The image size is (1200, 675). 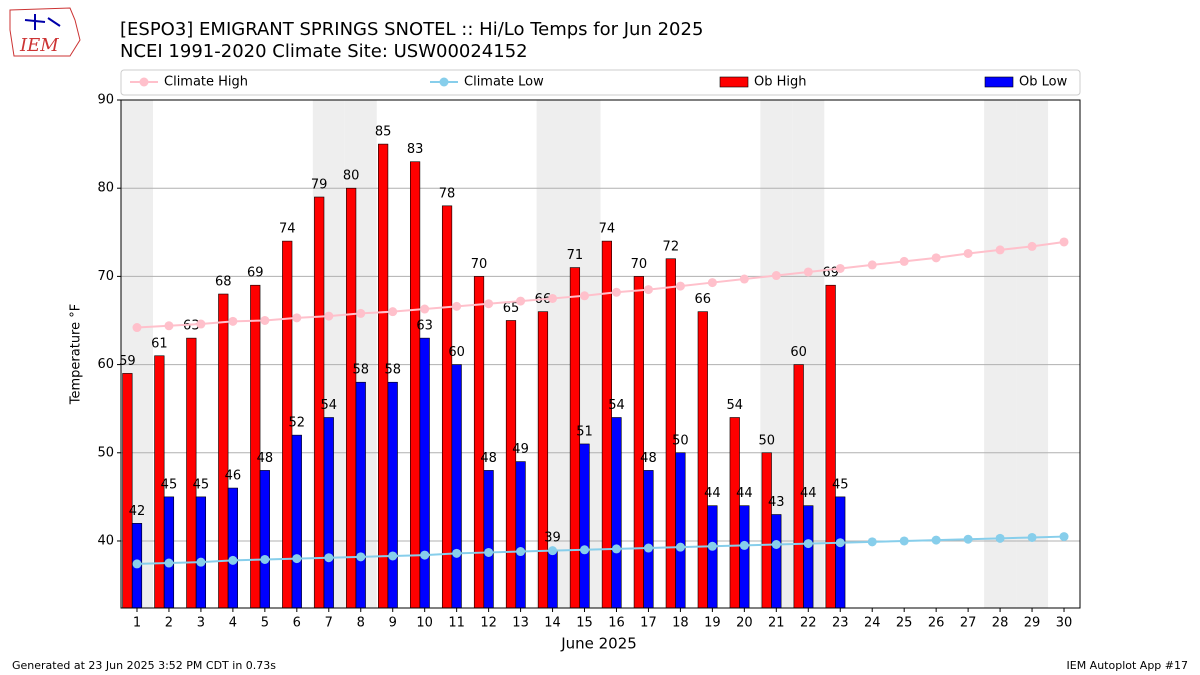 What do you see at coordinates (159, 343) in the screenshot?
I see `value-label: 61` at bounding box center [159, 343].